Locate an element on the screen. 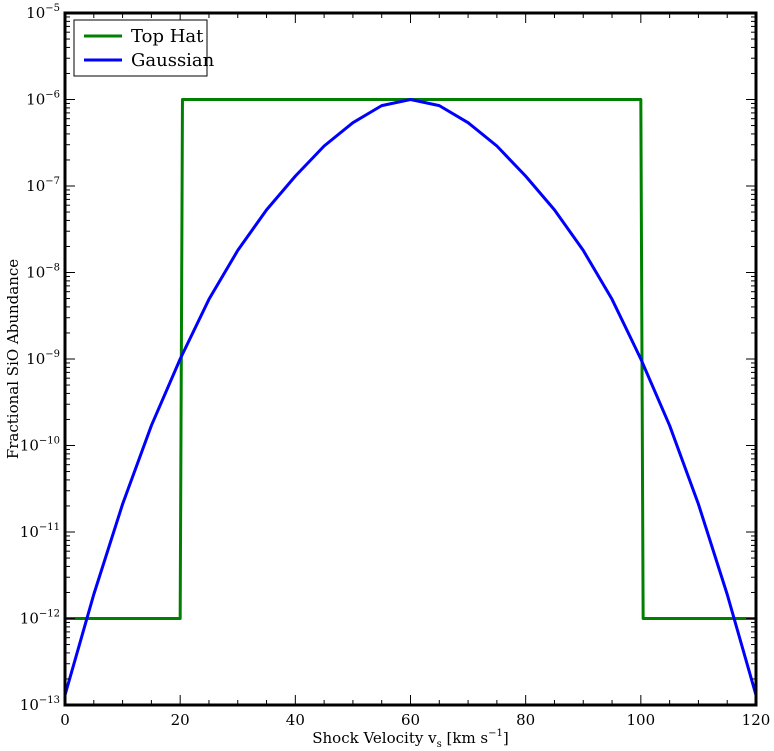  x-tick-label: 40 is located at coordinates (295, 720).